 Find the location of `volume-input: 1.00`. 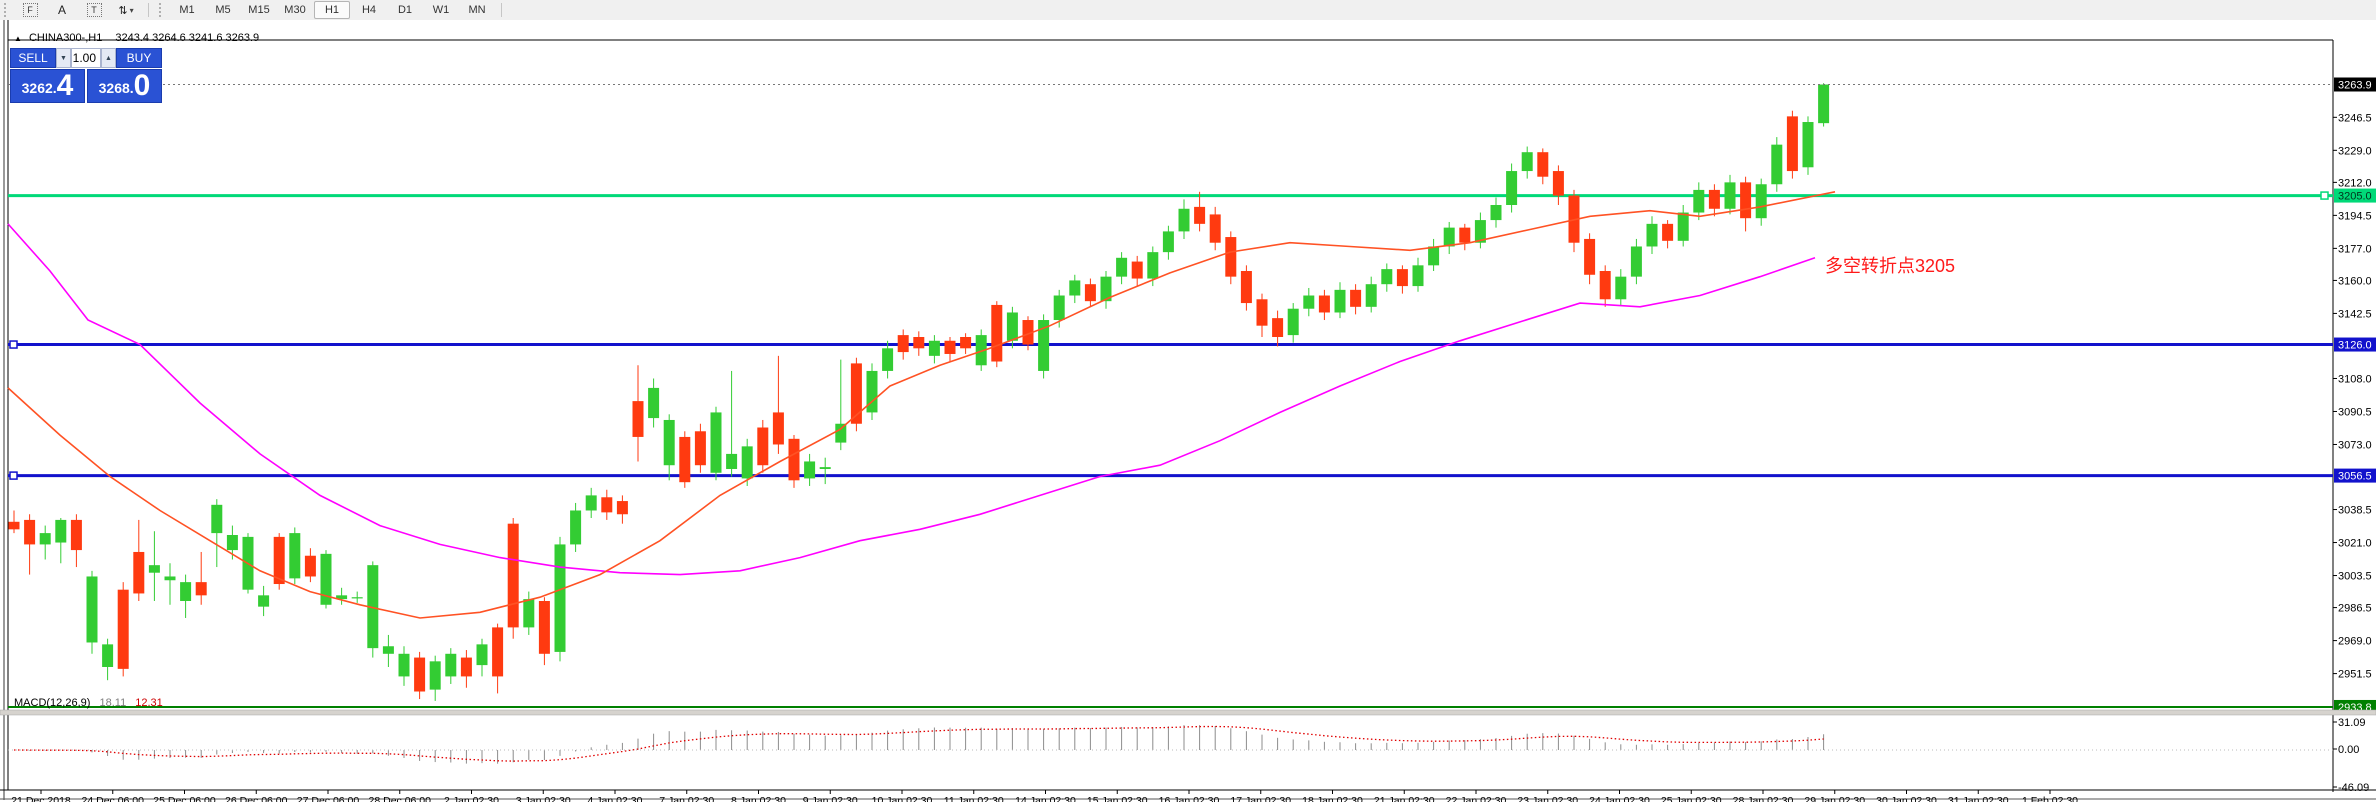

volume-input: 1.00 is located at coordinates (86, 58).